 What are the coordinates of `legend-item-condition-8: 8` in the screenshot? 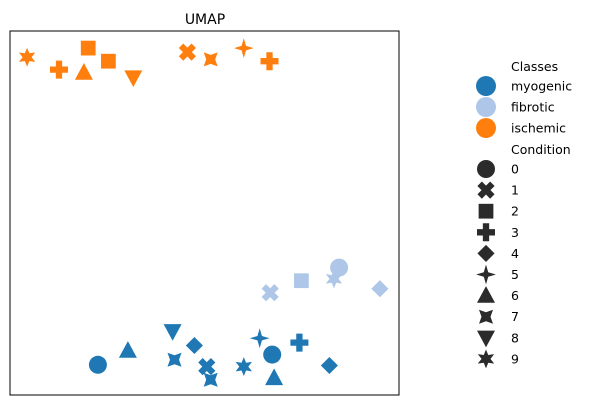 It's located at (498, 338).